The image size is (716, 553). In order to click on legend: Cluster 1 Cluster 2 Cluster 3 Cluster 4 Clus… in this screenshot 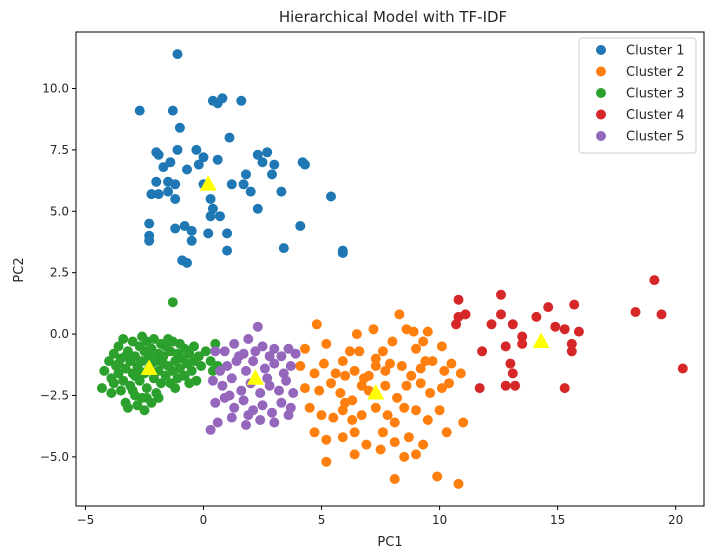, I will do `click(637, 95)`.